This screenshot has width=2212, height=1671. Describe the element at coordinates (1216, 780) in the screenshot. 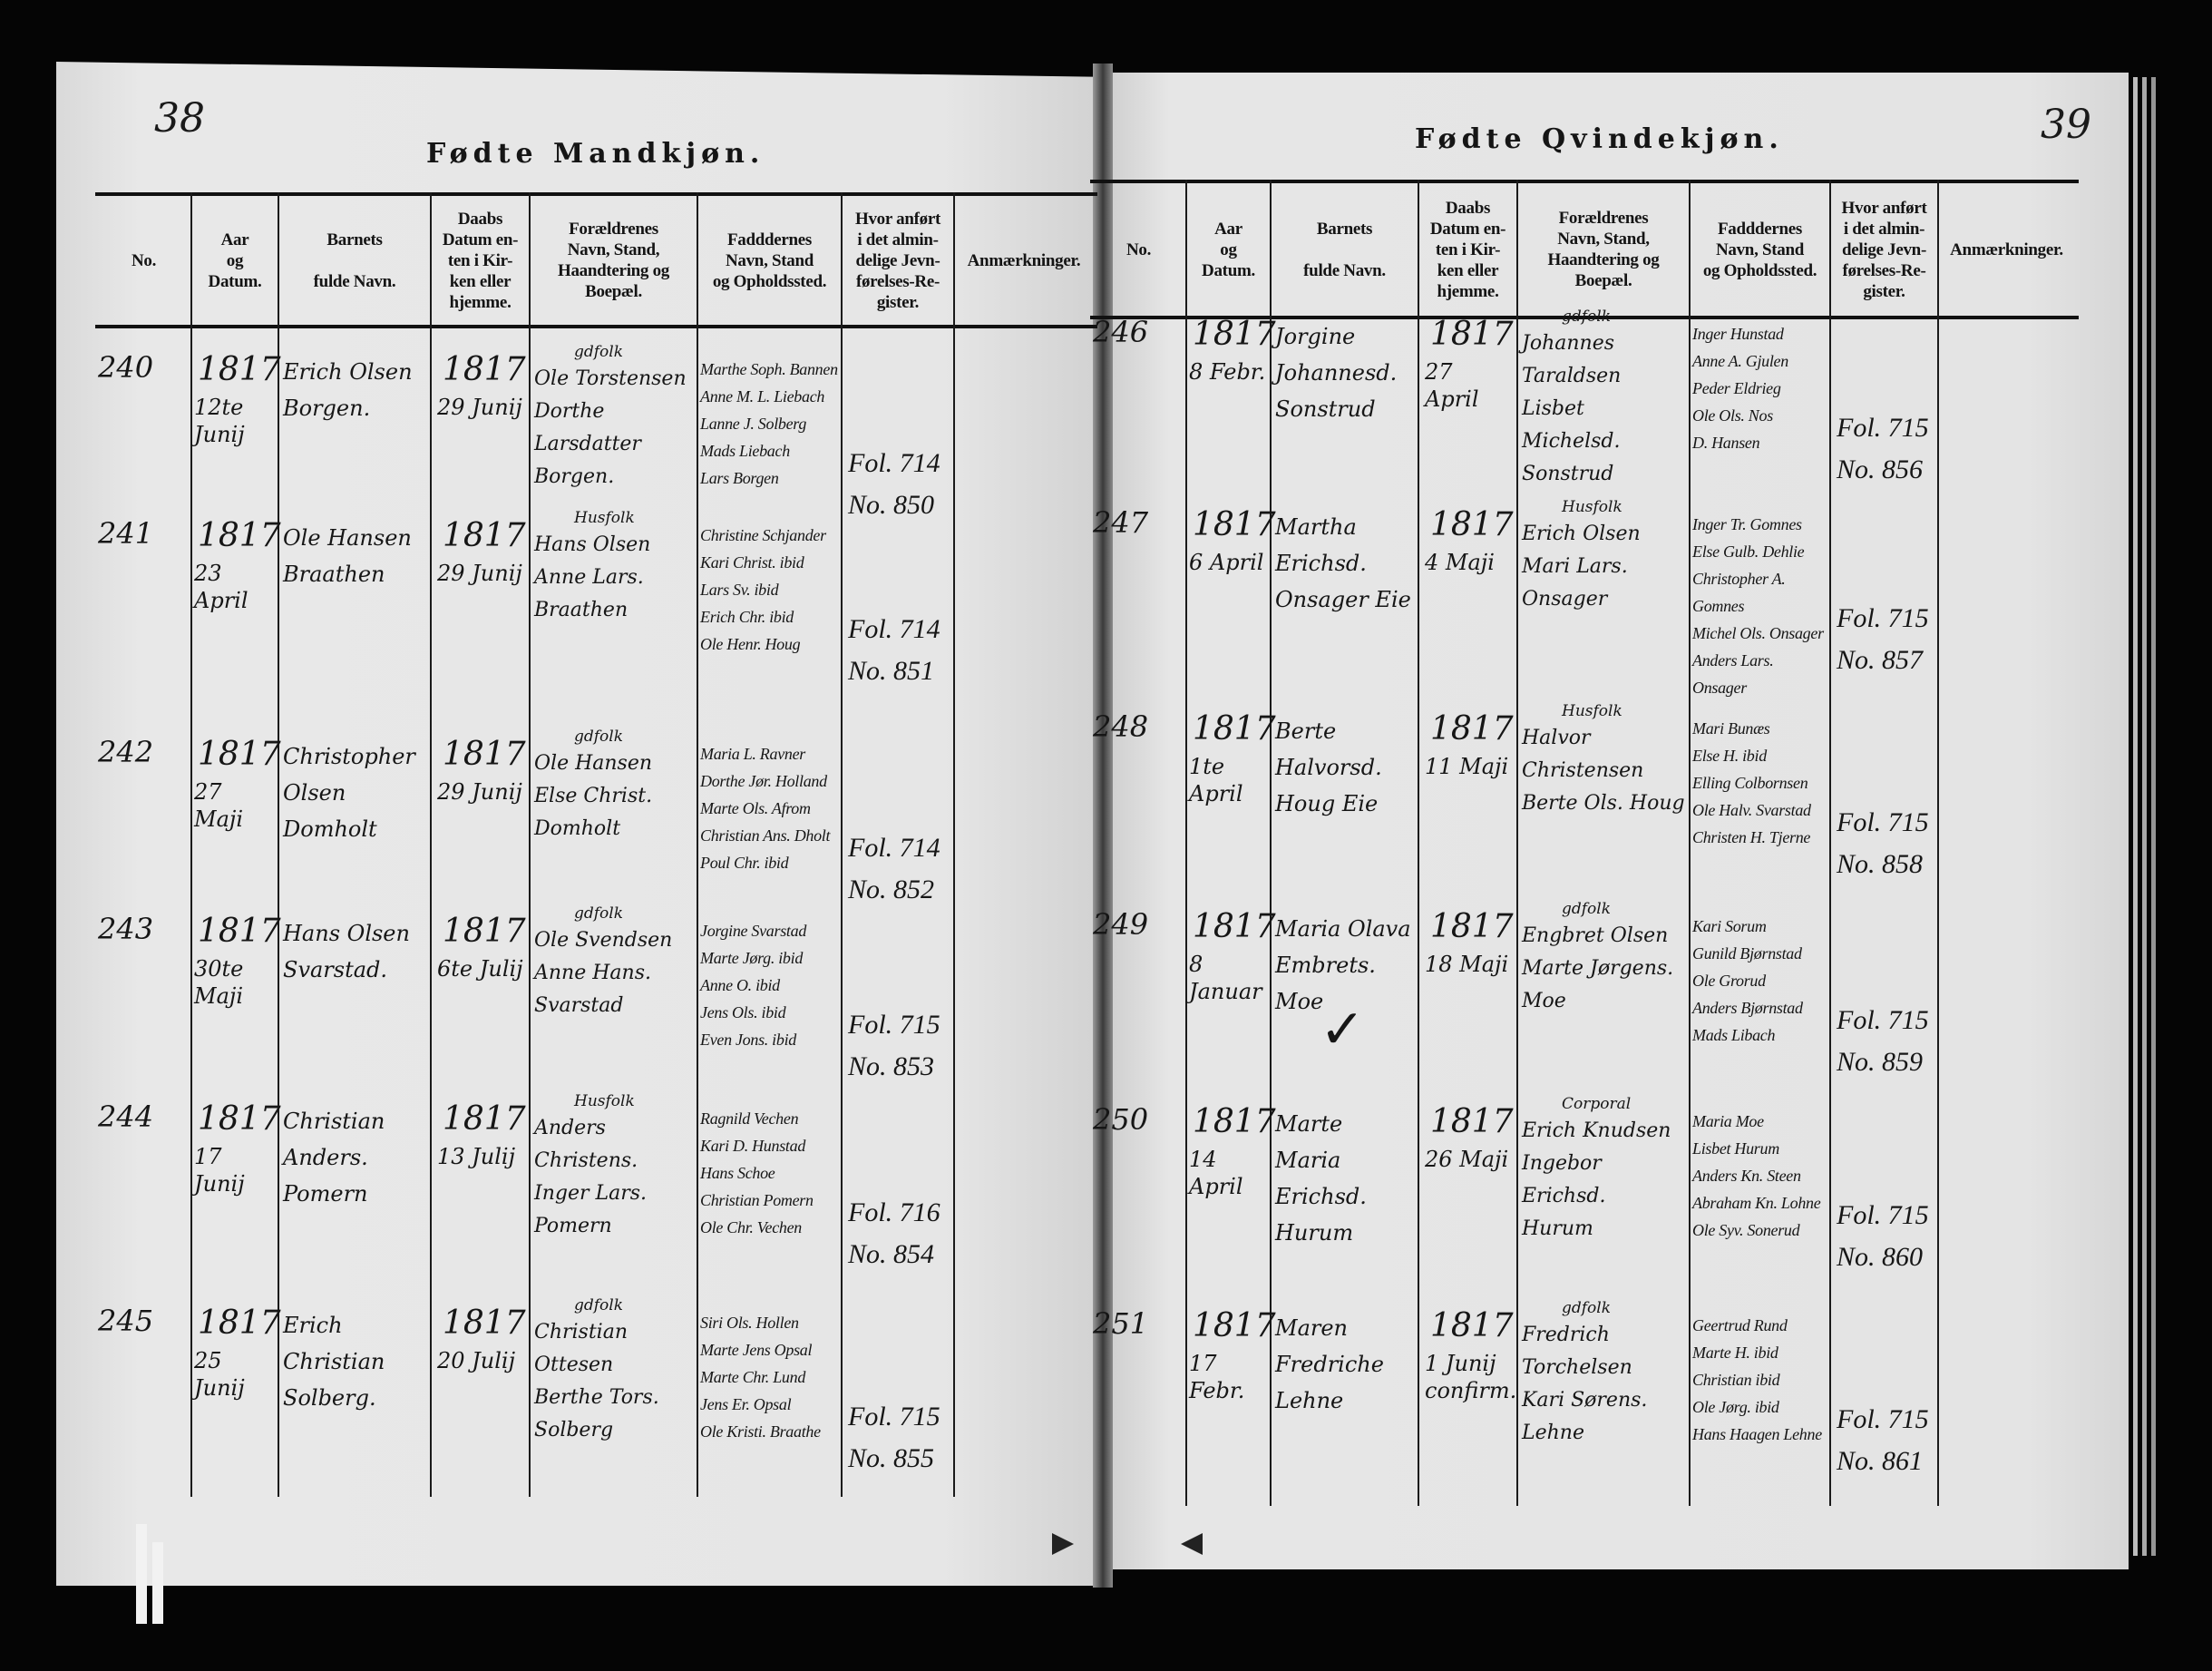

I see `birth-date: 1te April` at that location.